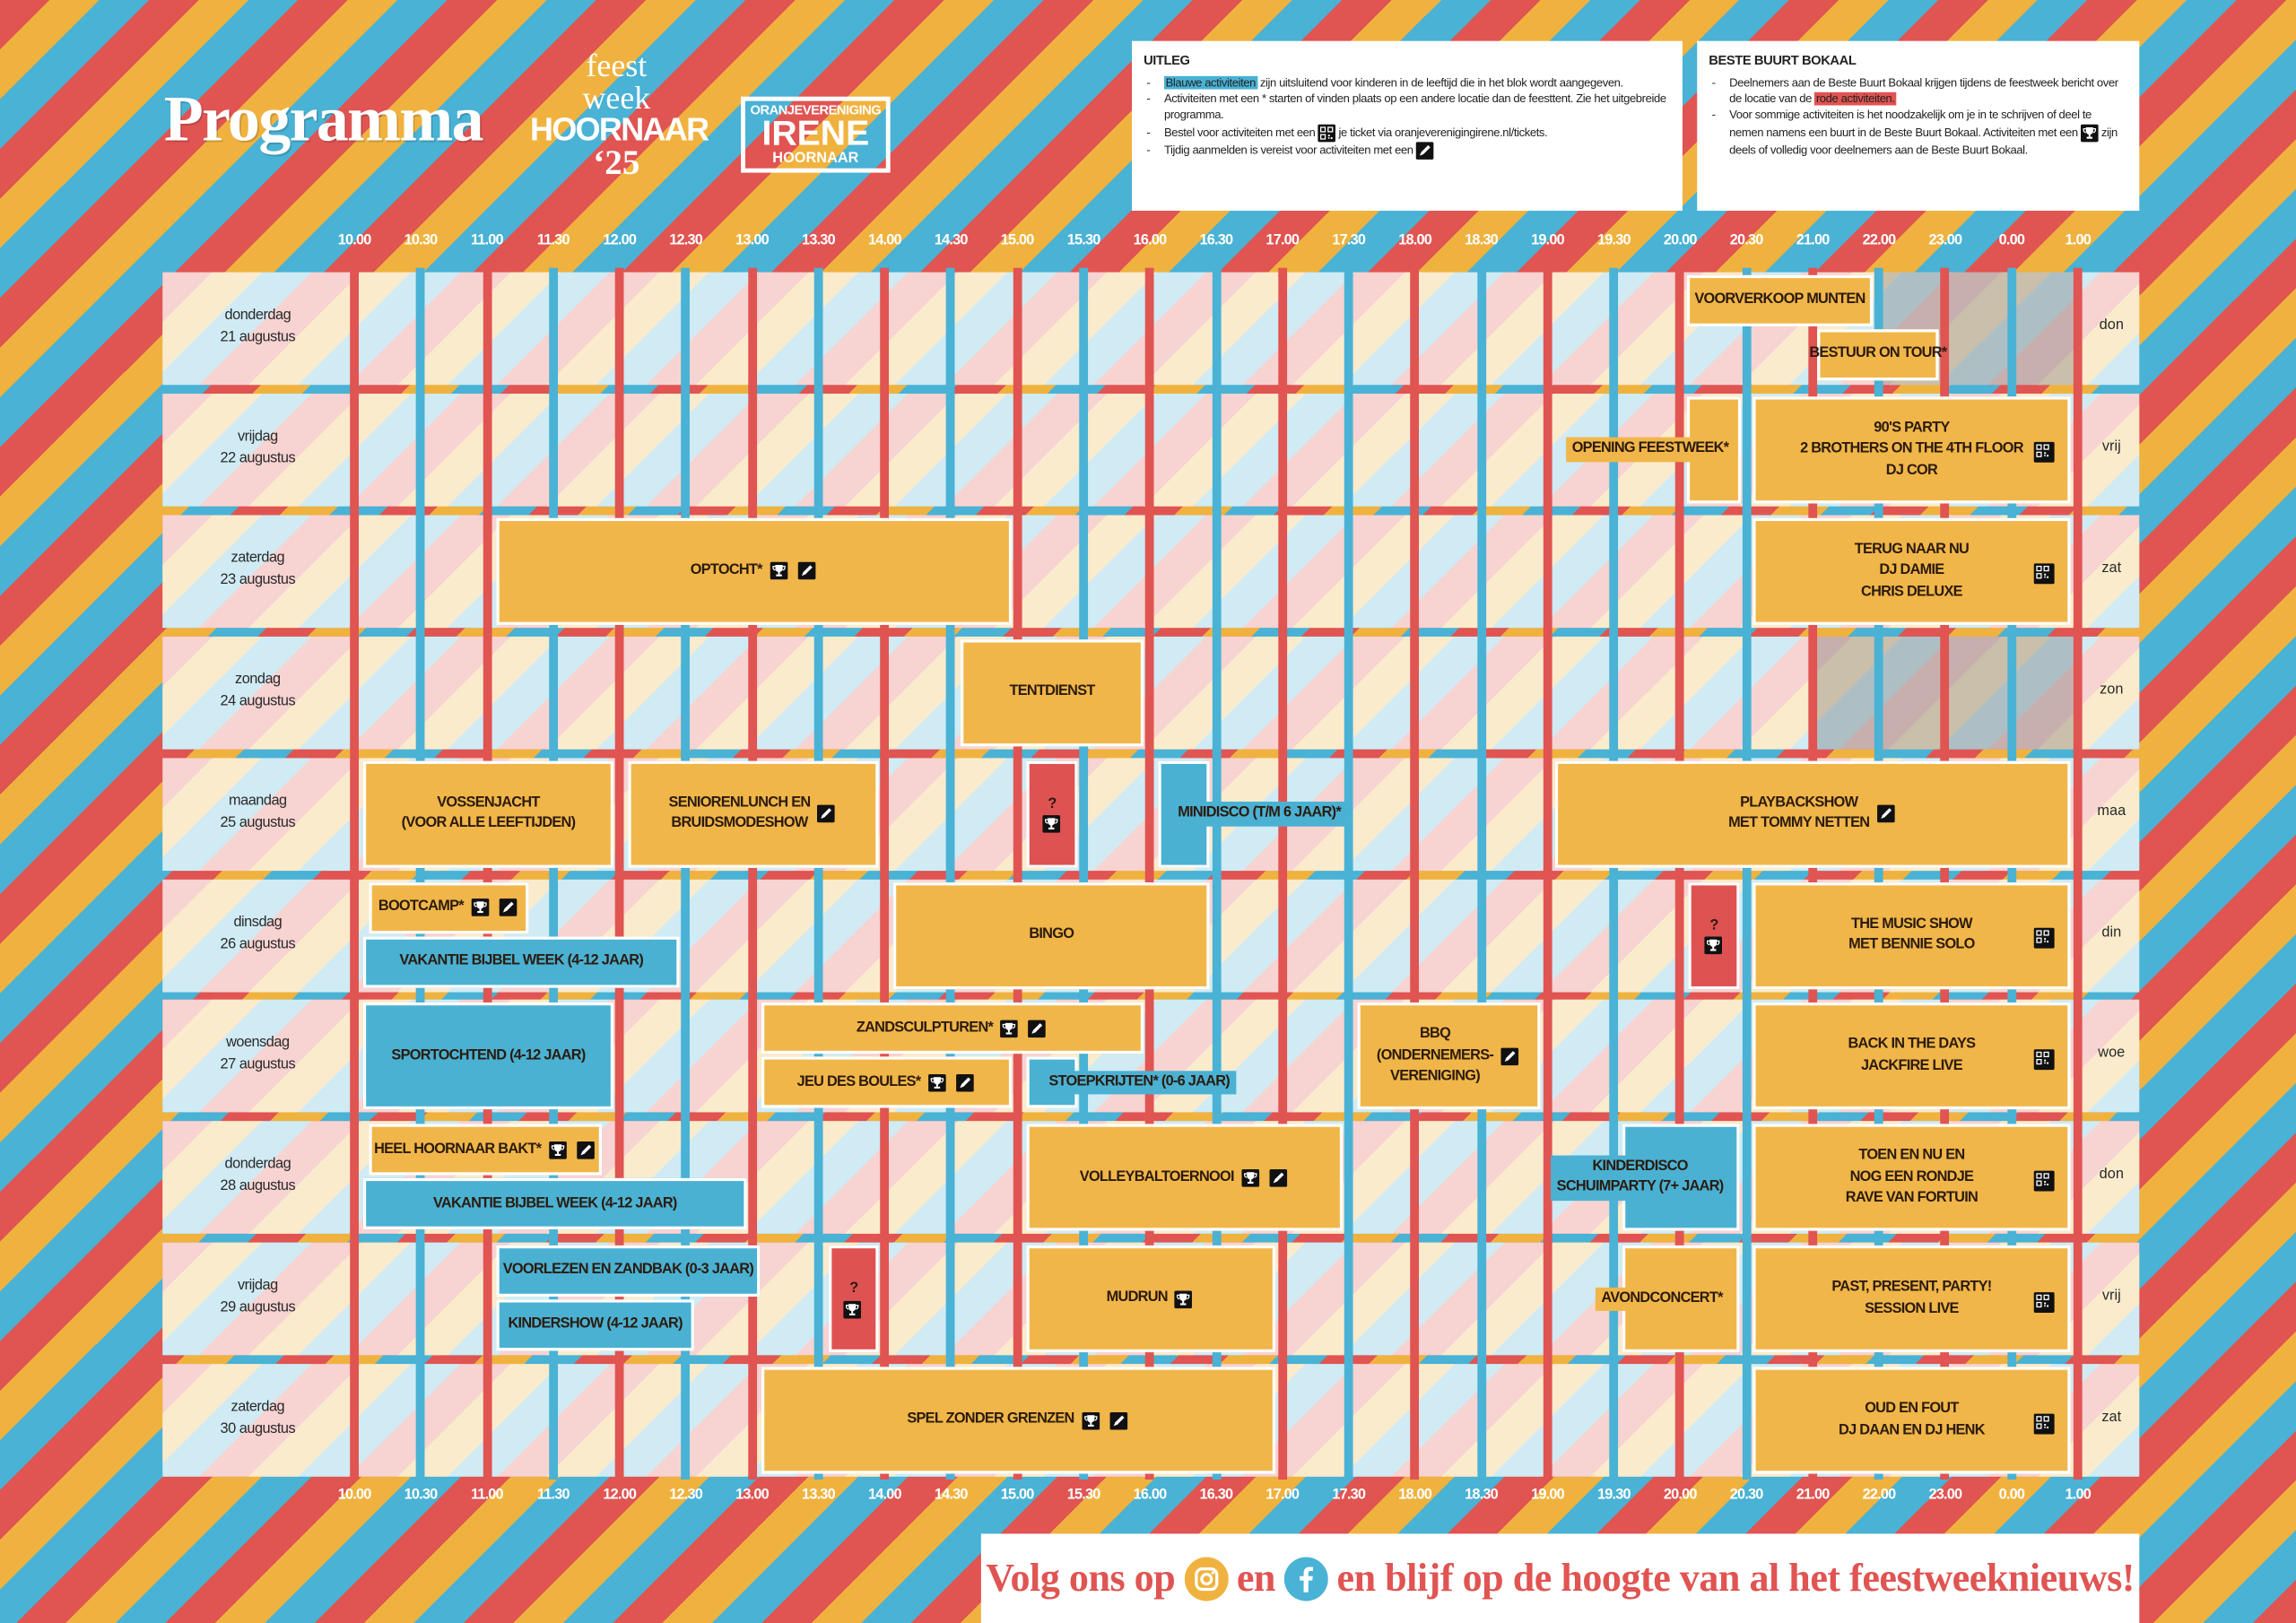  Describe the element at coordinates (1911, 1299) in the screenshot. I see `event-text: PAST, PRESENT, PARTY! SESSION LIVE` at that location.